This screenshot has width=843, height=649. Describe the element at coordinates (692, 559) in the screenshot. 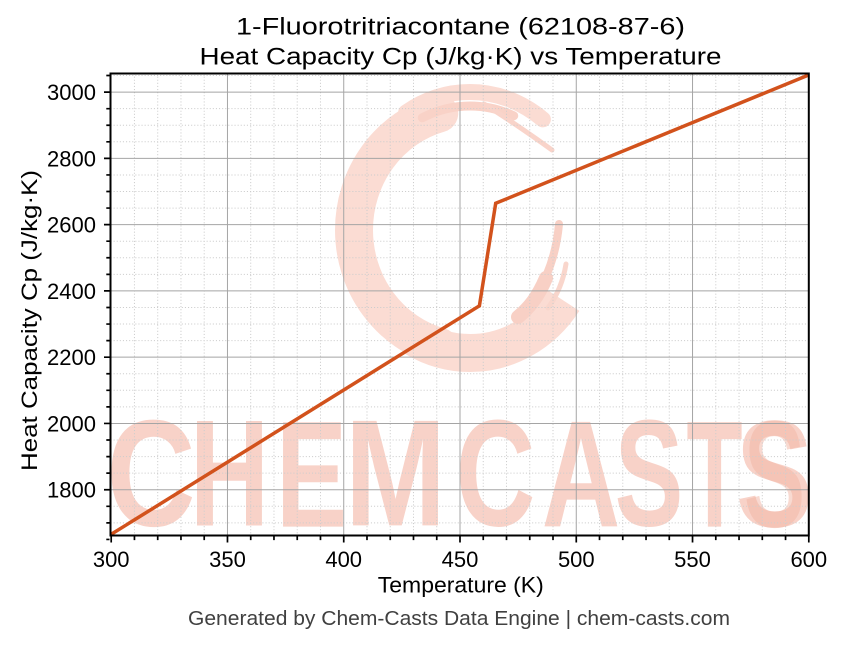

I see `svg-text: 550` at that location.